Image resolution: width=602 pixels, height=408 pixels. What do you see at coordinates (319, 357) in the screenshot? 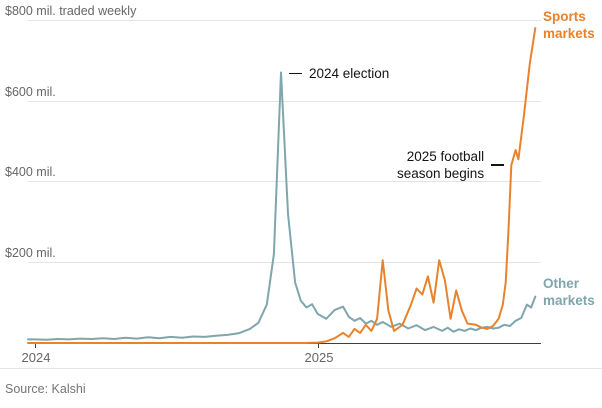
I see `x-tick-label-2025: 2025` at bounding box center [319, 357].